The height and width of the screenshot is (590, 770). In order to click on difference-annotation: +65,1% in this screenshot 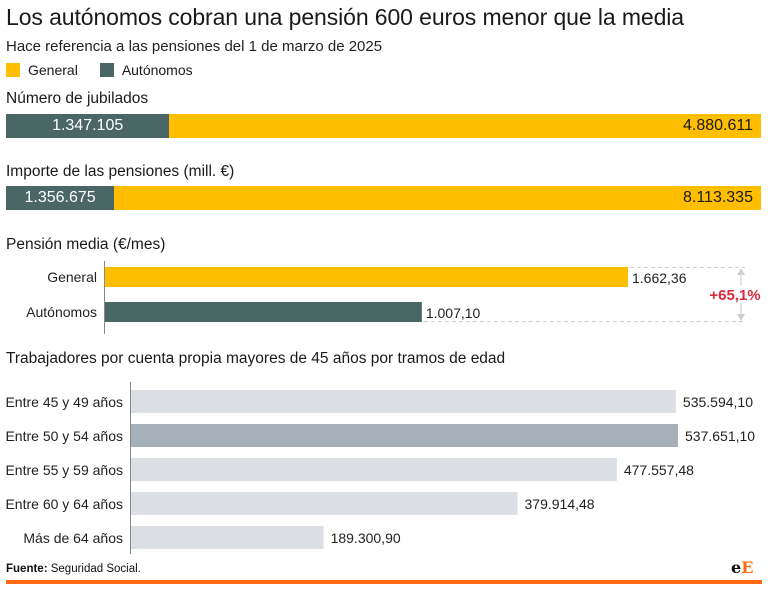, I will do `click(734, 295)`.